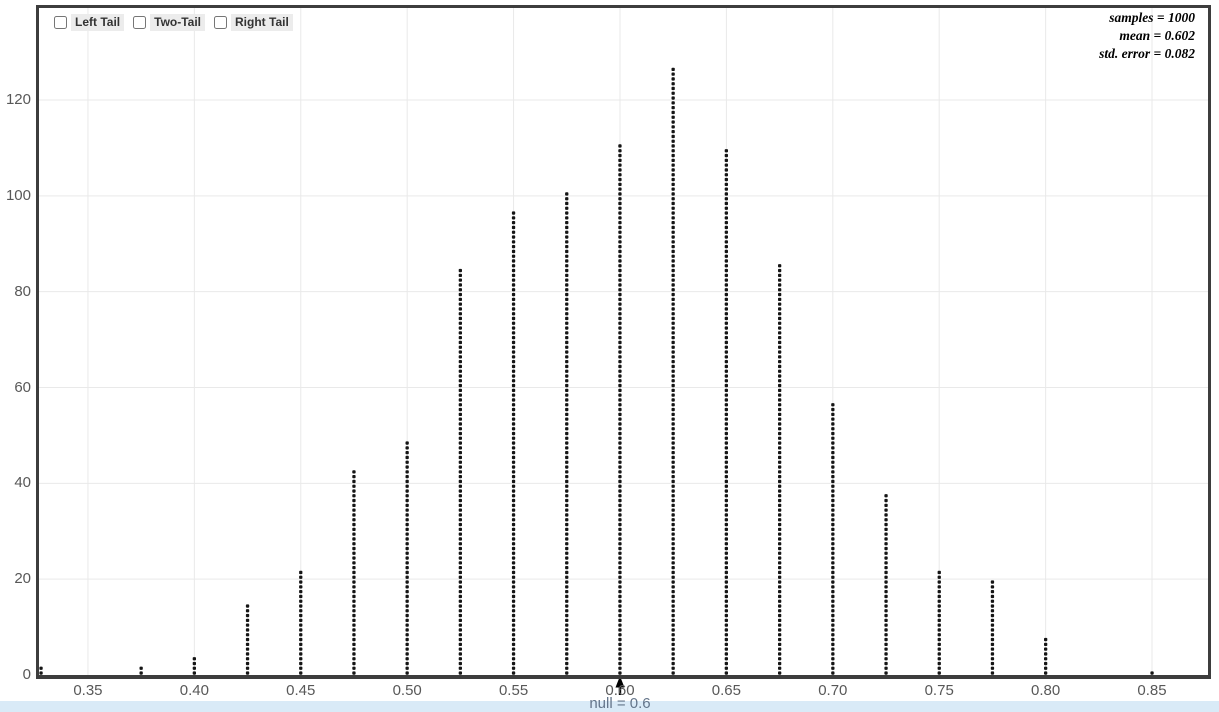 The image size is (1219, 712). What do you see at coordinates (1046, 690) in the screenshot?
I see `x-tick-label: 0.80` at bounding box center [1046, 690].